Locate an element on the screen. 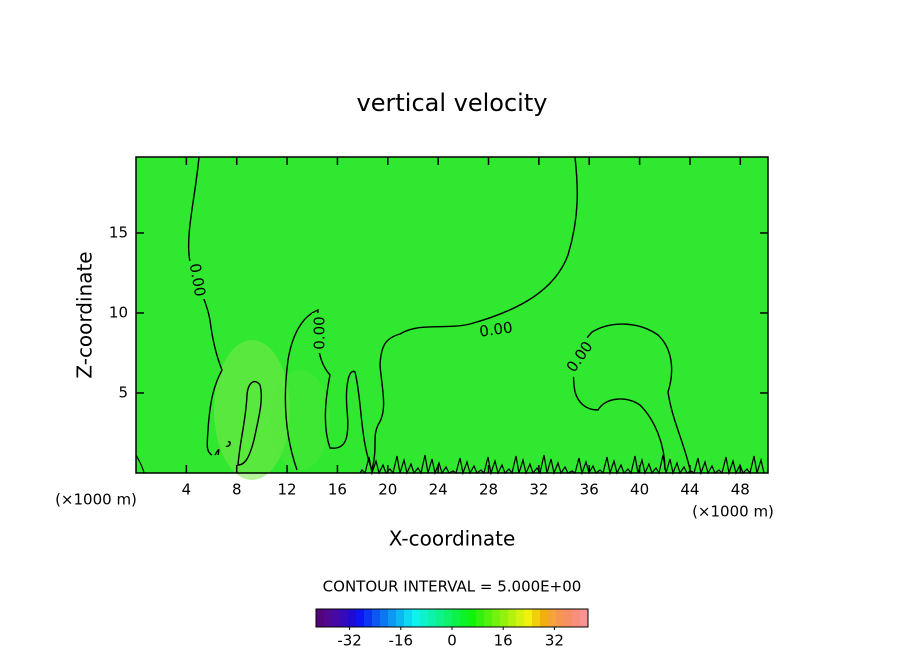 Image resolution: width=904 pixels, height=658 pixels. y-tick-label: 15 is located at coordinates (118, 233).